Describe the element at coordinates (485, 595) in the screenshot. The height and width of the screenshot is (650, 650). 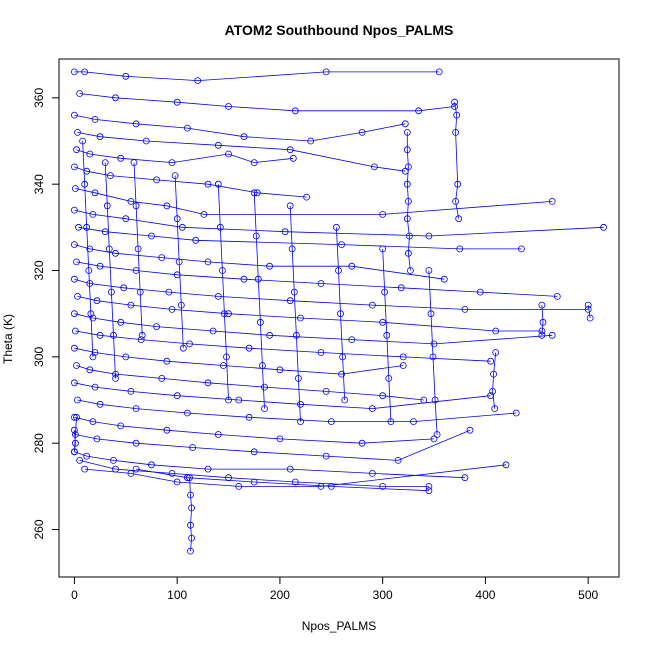
I see `x-tick-label: 400` at that location.